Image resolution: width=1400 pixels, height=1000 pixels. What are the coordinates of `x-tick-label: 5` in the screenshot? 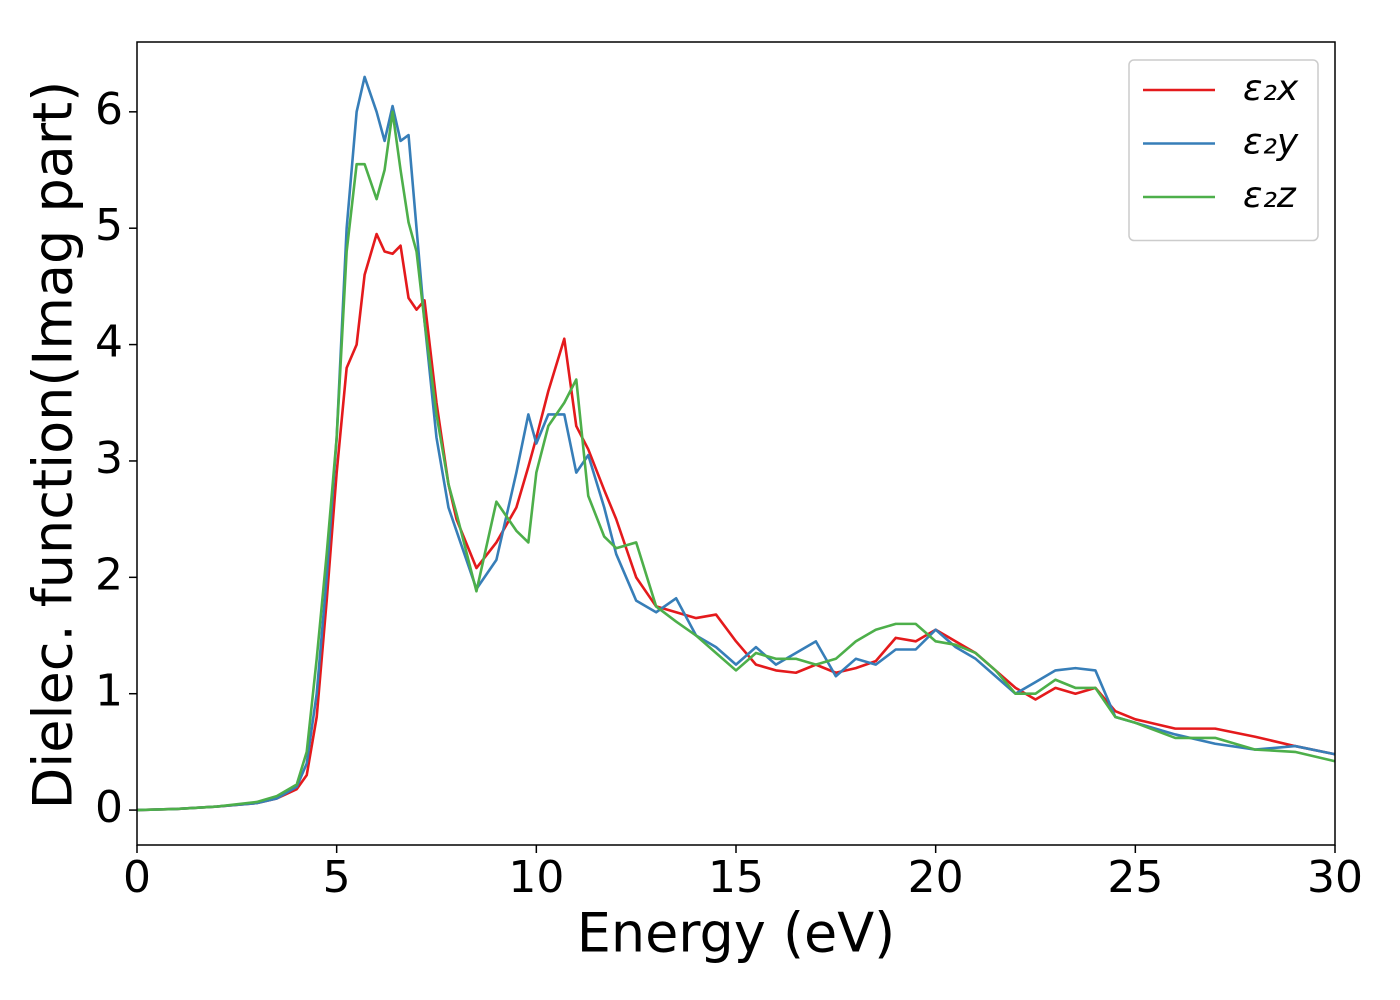 It's located at (337, 877).